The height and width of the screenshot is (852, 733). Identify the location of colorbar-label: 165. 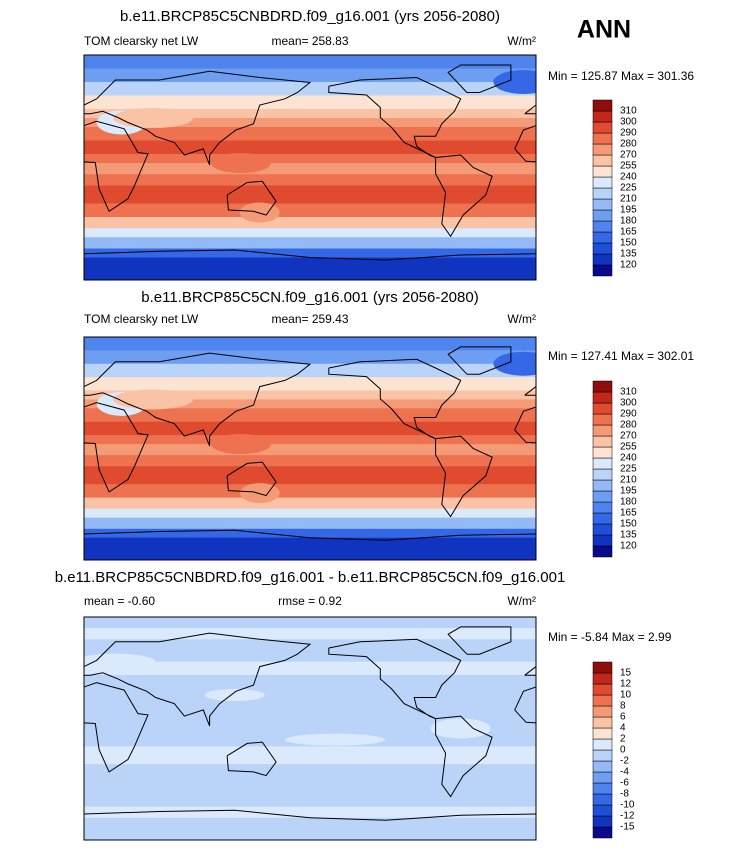
(628, 513).